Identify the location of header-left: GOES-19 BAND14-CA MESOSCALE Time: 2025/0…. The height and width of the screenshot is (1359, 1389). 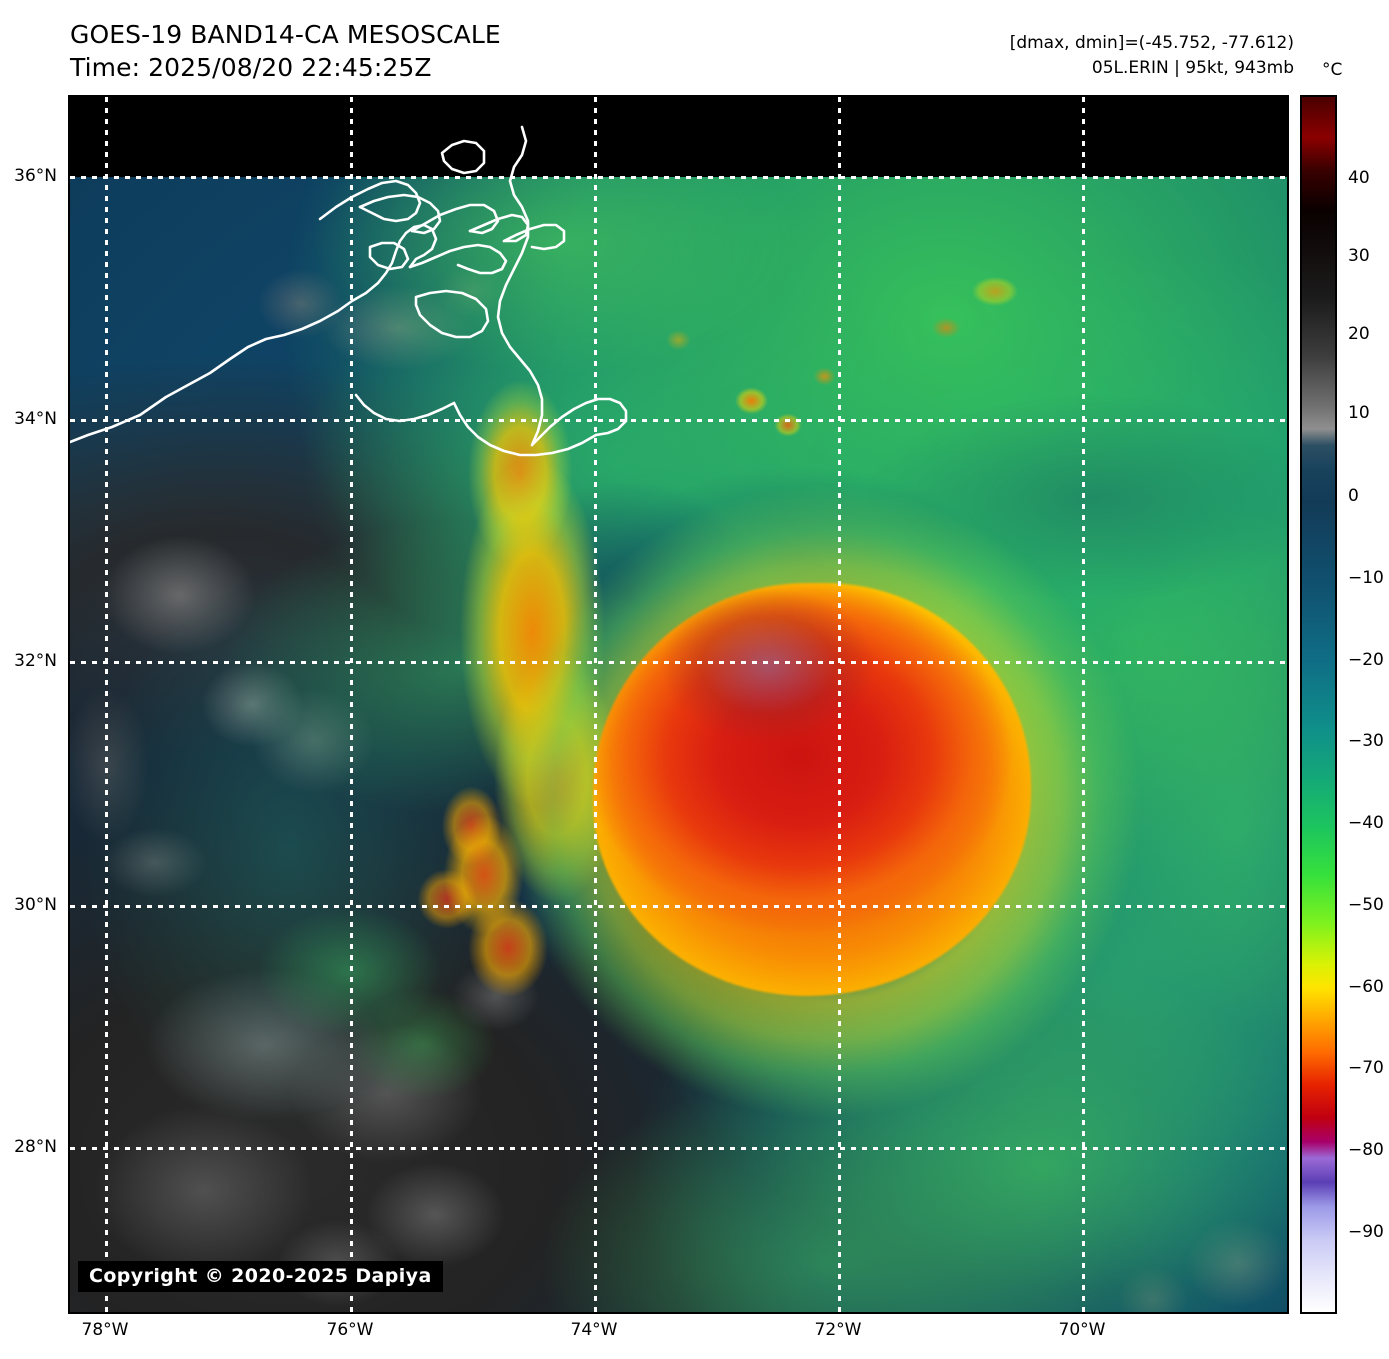
(420, 51).